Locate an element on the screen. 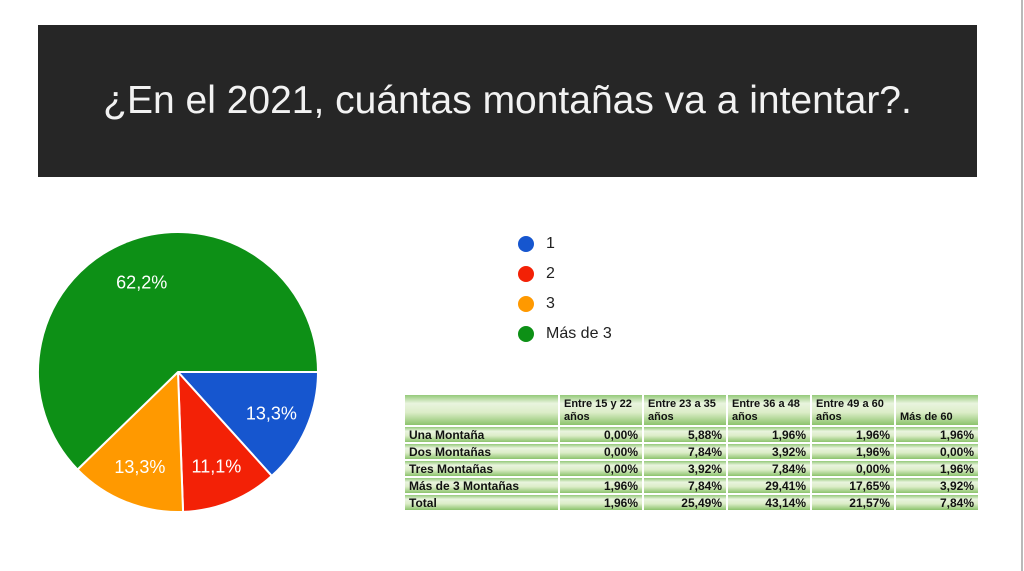  legend-item-4: Más de 3 is located at coordinates (565, 333).